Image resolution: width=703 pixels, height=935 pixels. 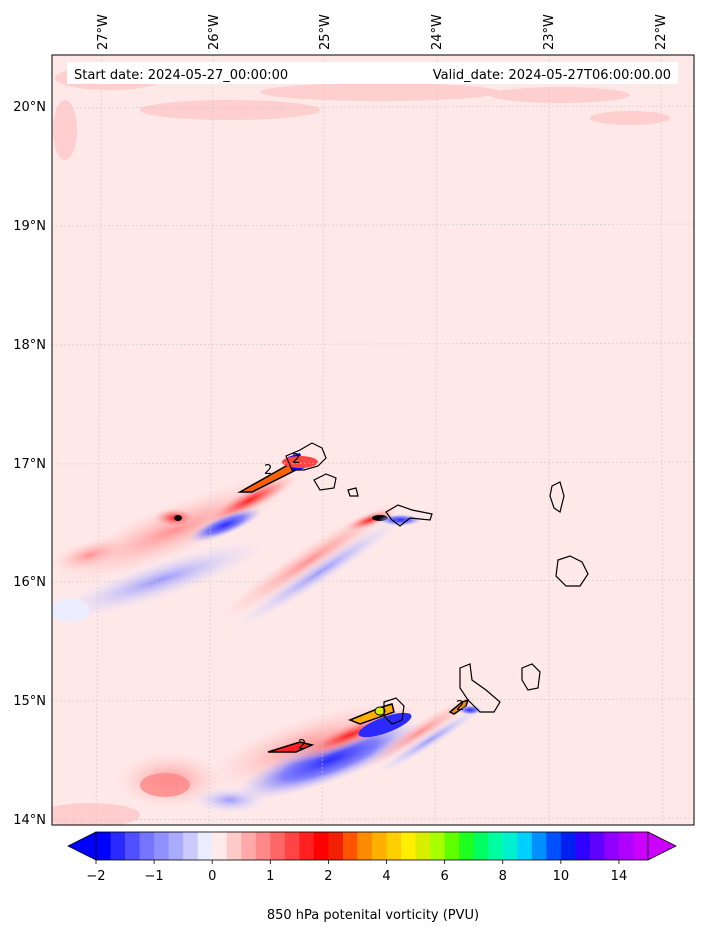 I want to click on y-tick-label: 14°N, so click(x=29, y=820).